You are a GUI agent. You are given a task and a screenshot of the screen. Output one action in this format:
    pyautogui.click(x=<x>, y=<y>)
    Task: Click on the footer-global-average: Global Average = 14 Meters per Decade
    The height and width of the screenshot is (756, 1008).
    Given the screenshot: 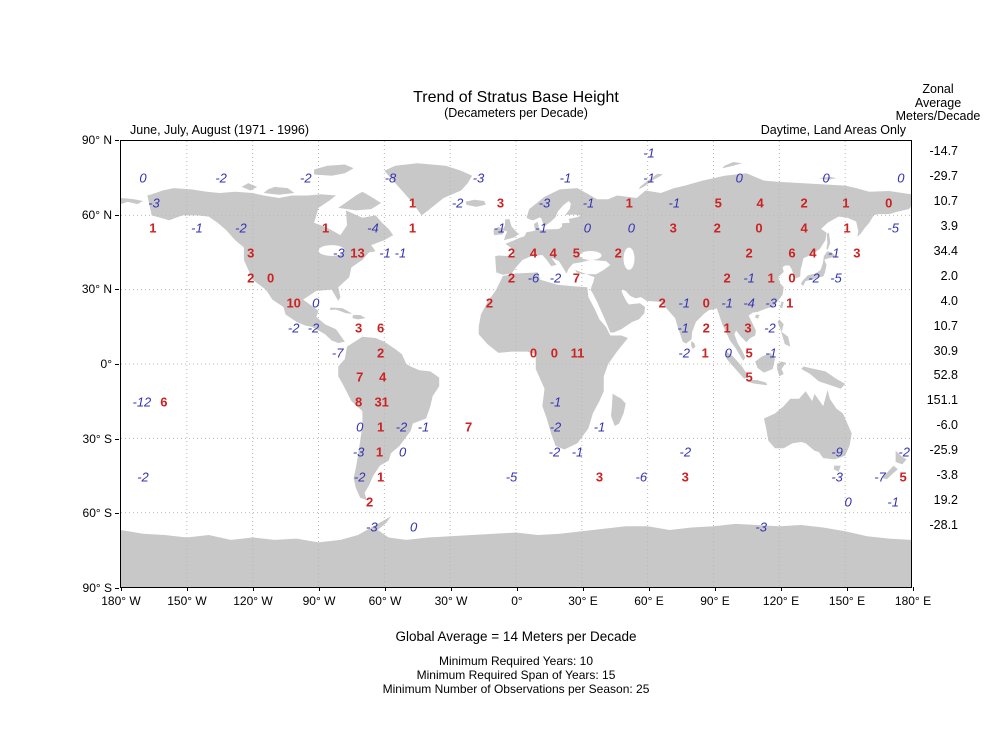 What is the action you would take?
    pyautogui.click(x=516, y=636)
    